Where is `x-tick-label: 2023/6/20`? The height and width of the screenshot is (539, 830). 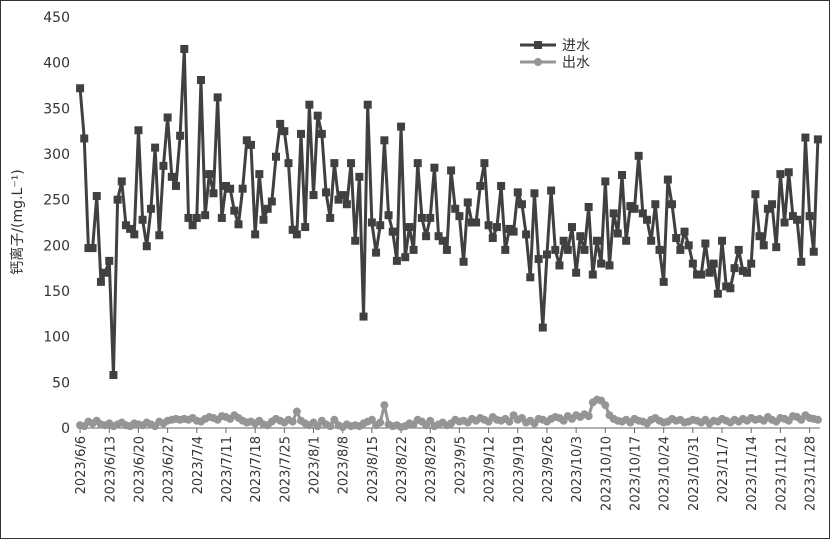
x-tick-label: 2023/6/20 is located at coordinates (139, 469).